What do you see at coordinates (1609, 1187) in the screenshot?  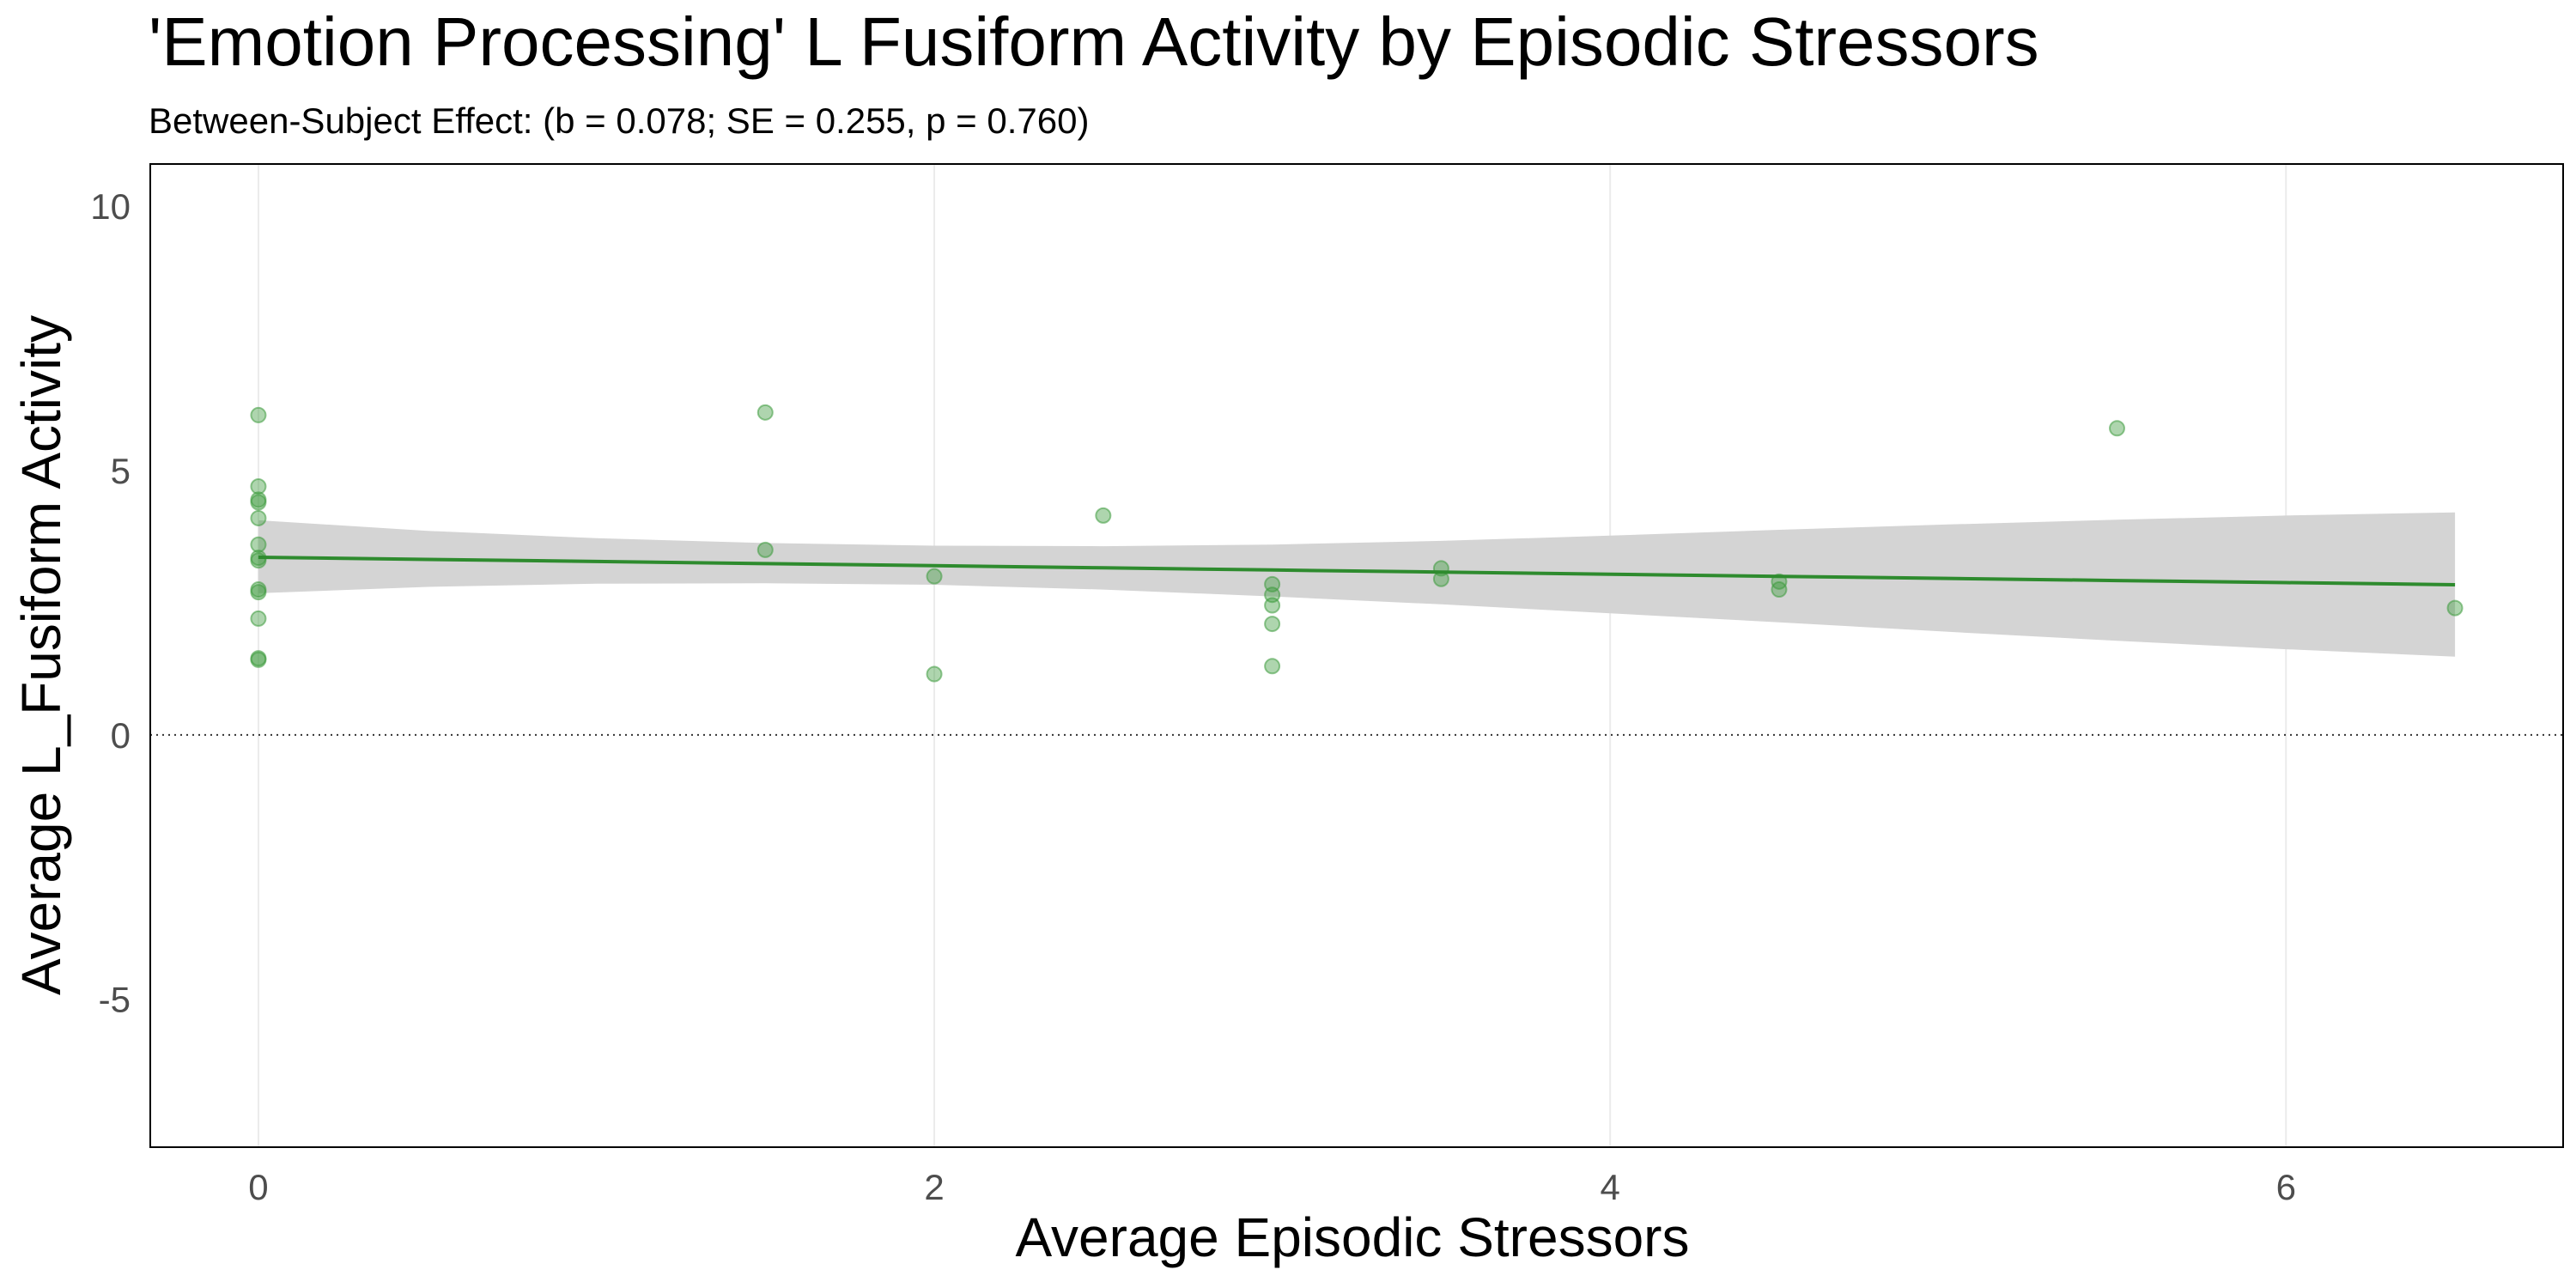 I see `x-tick-label: 4` at bounding box center [1609, 1187].